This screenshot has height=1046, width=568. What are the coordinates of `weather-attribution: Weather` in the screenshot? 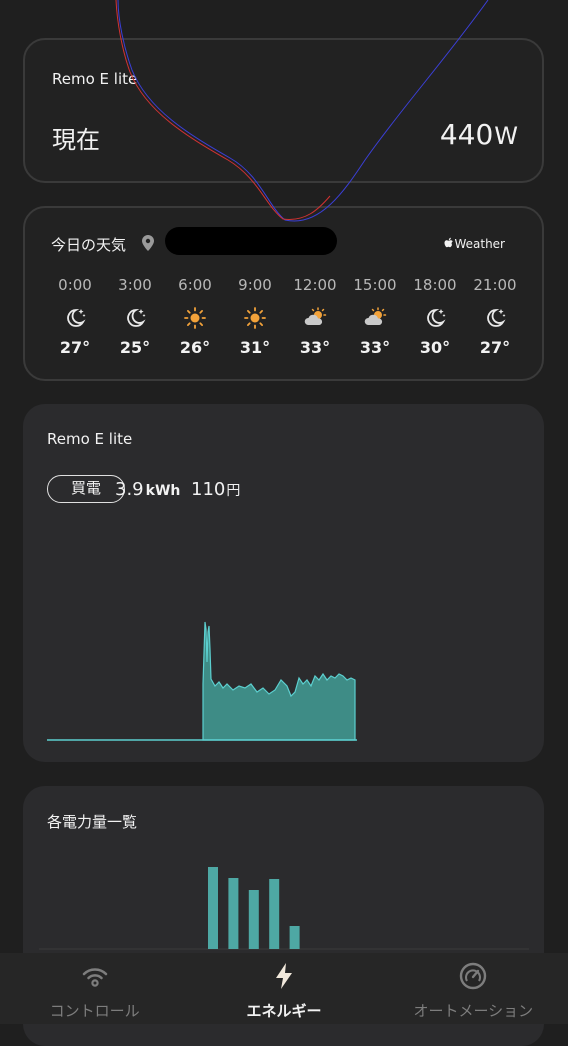 It's located at (474, 244).